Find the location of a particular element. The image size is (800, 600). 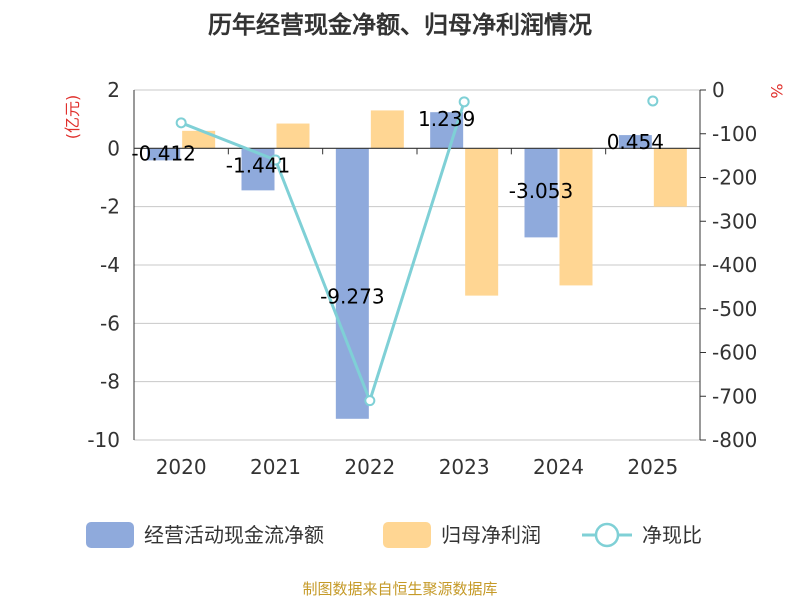

left-tick-label: -8 is located at coordinates (110, 382).